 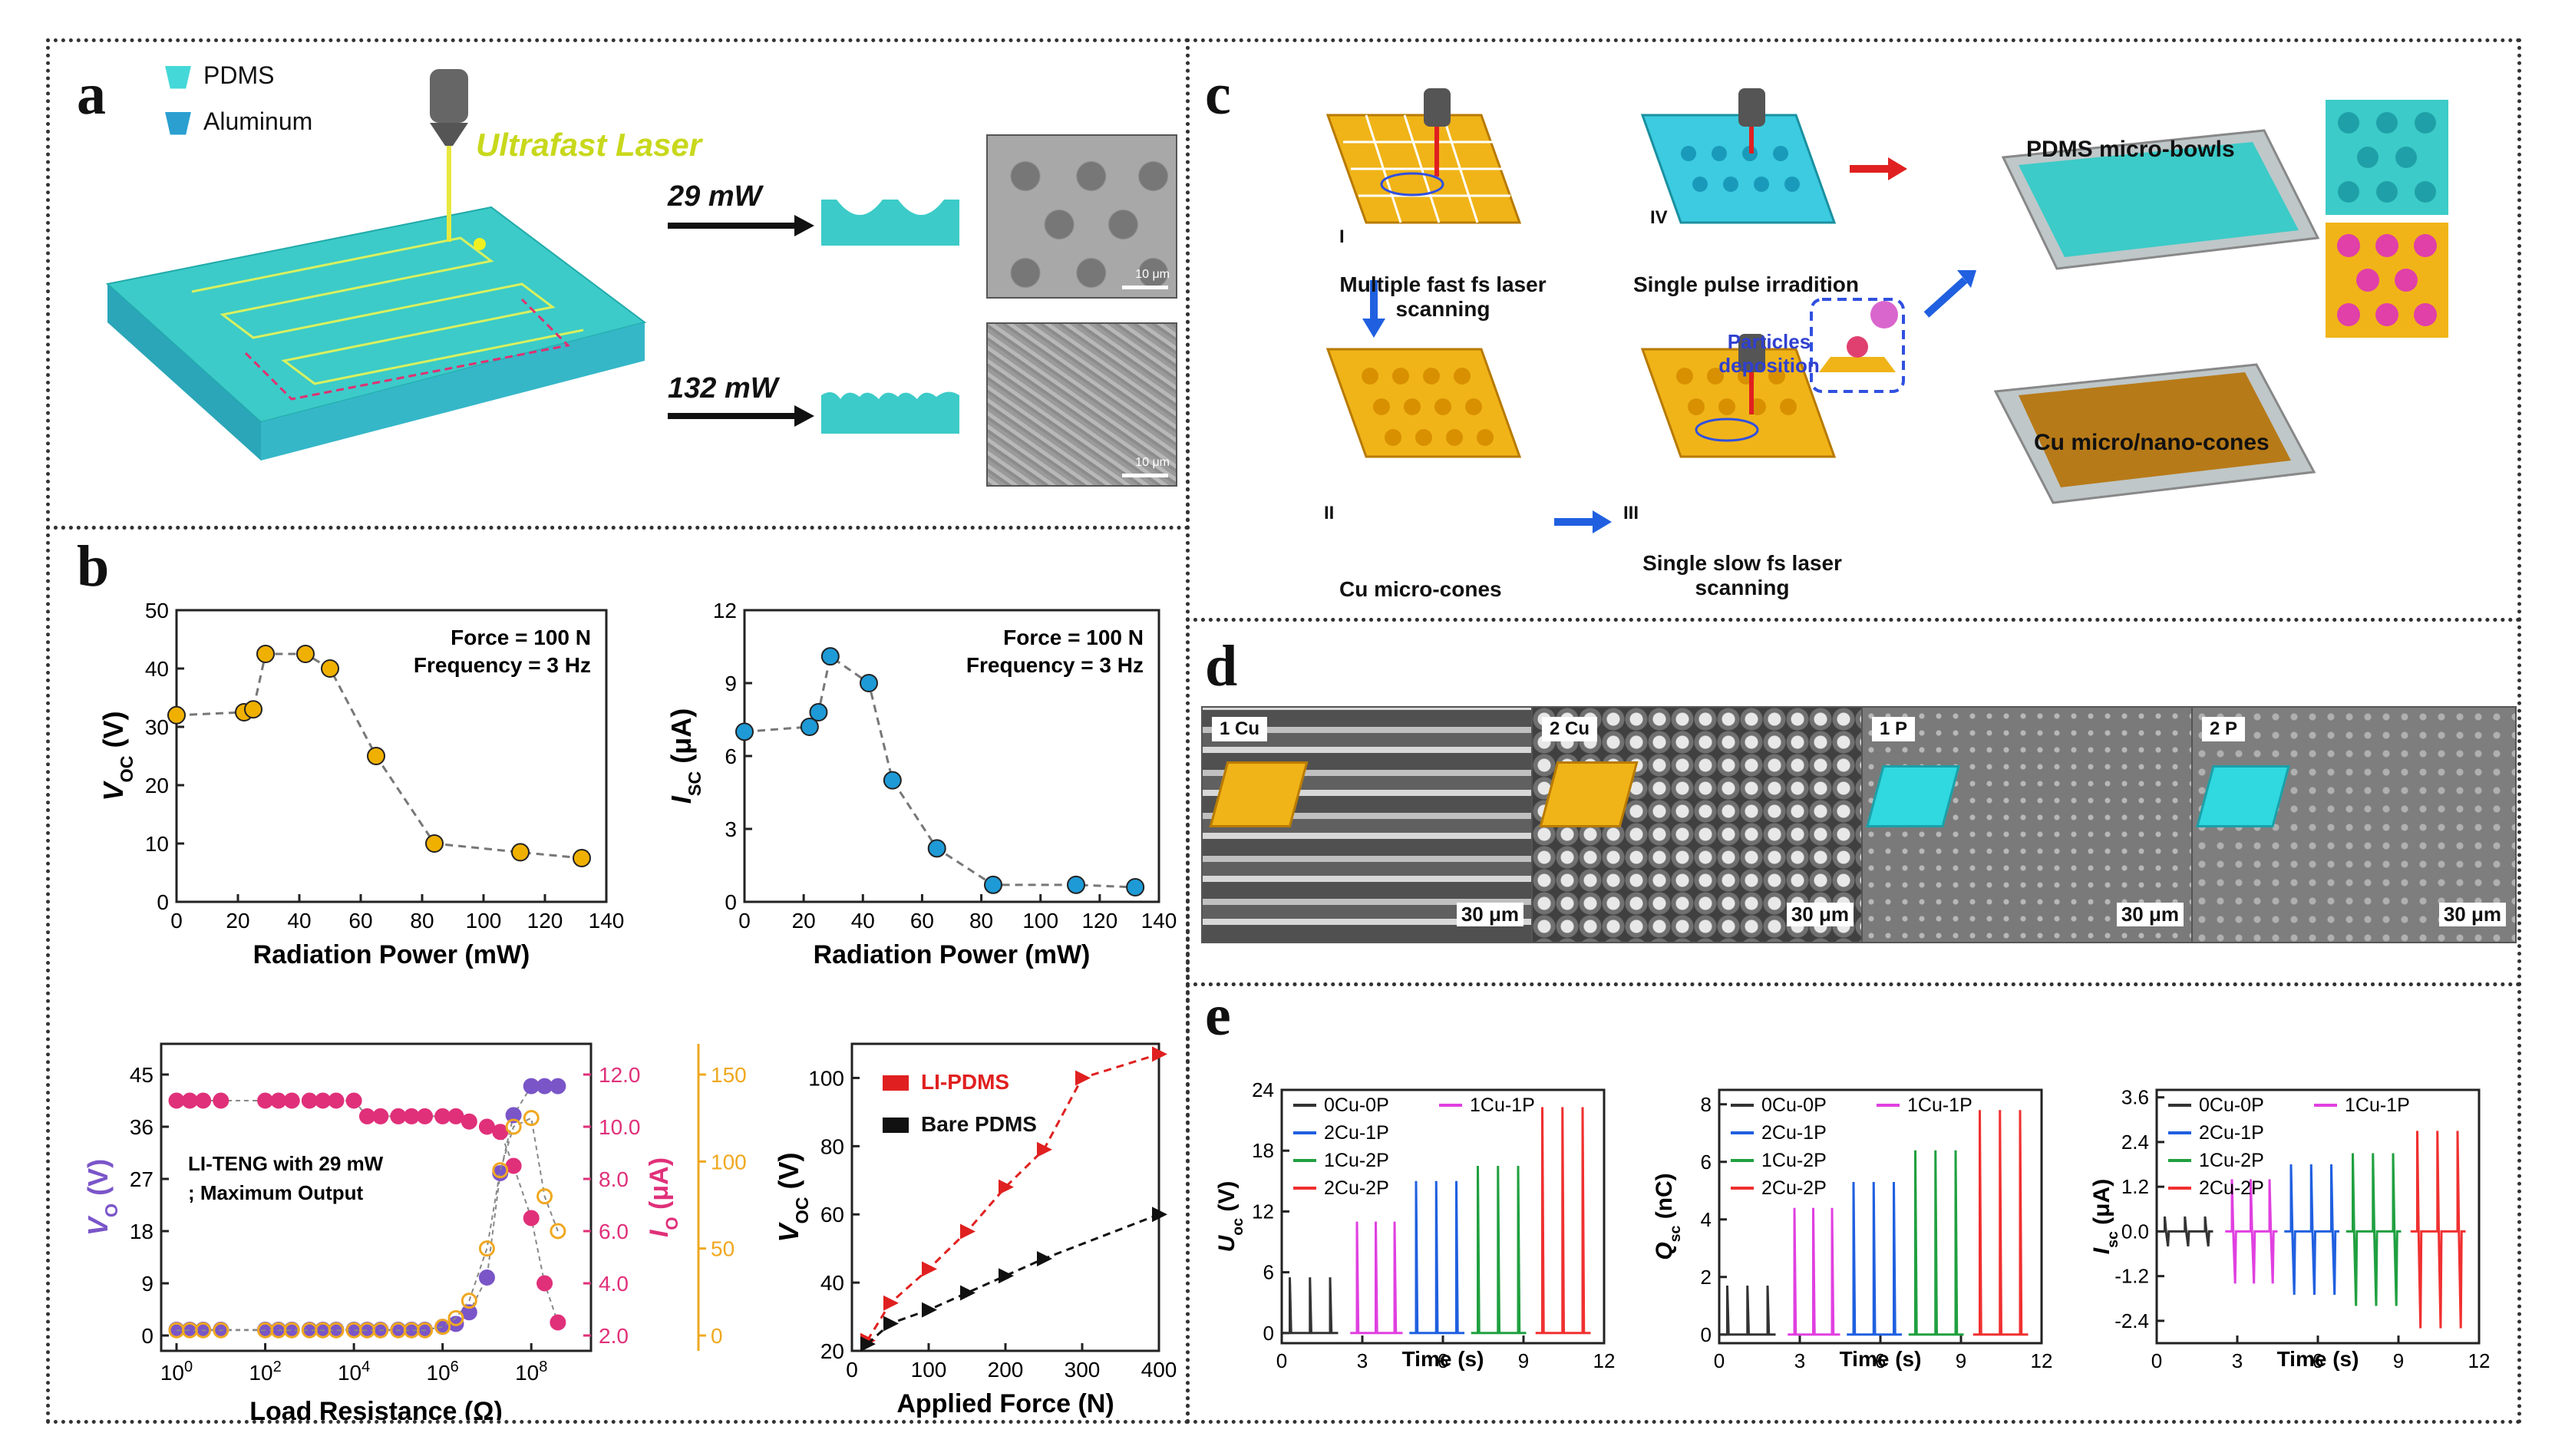 What do you see at coordinates (147, 1336) in the screenshot?
I see `y-tick-label: 0` at bounding box center [147, 1336].